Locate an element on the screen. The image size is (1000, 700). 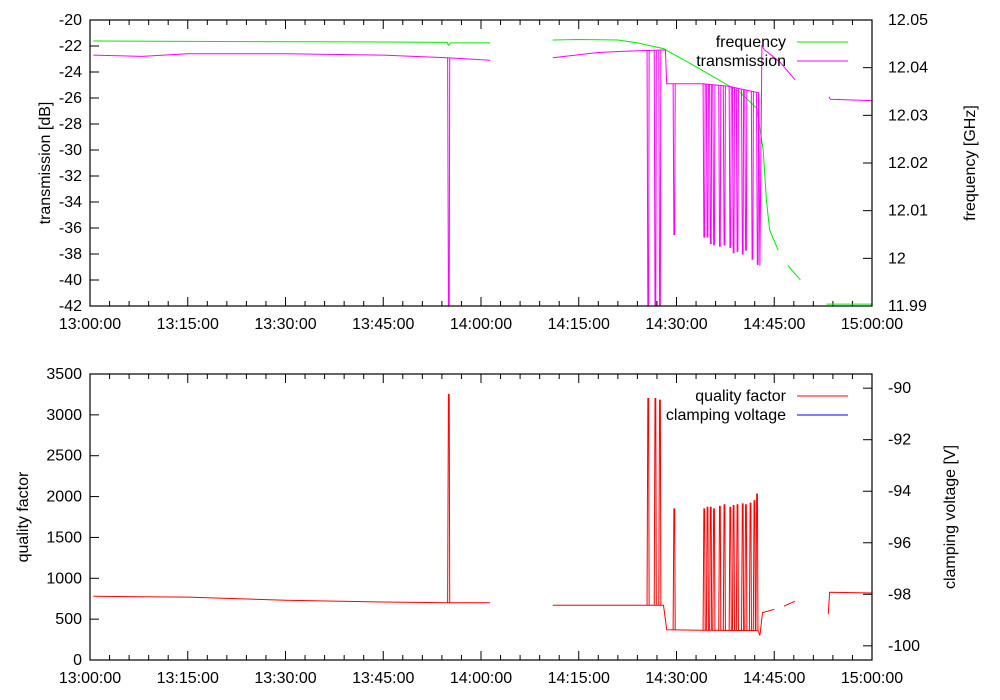
y-tick-label: 1500 is located at coordinates (64, 537).